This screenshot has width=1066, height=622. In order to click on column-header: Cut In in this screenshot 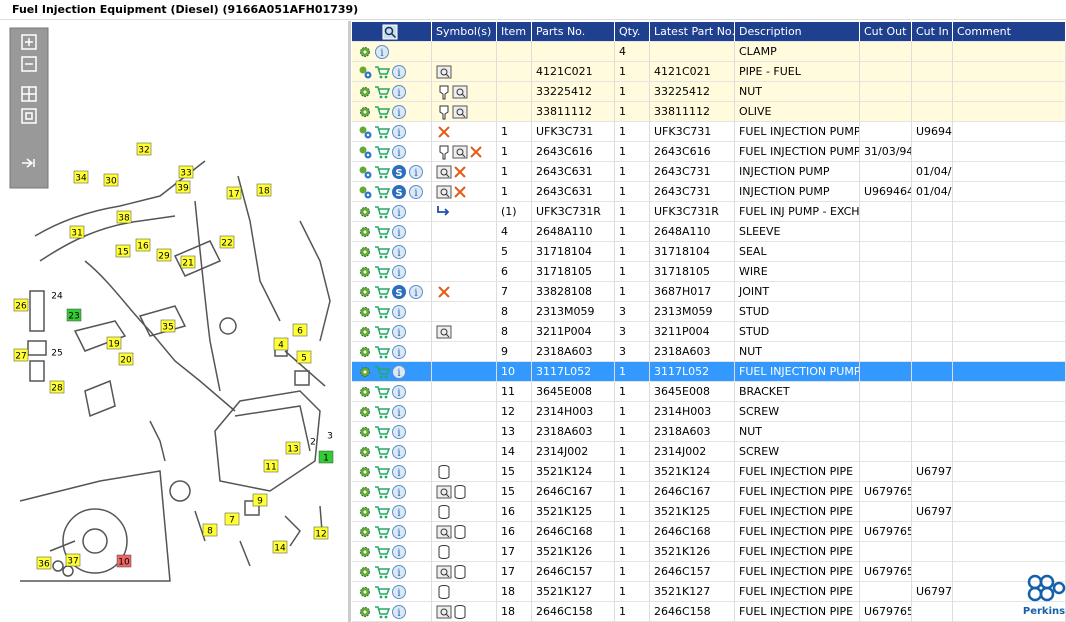, I will do `click(932, 32)`.